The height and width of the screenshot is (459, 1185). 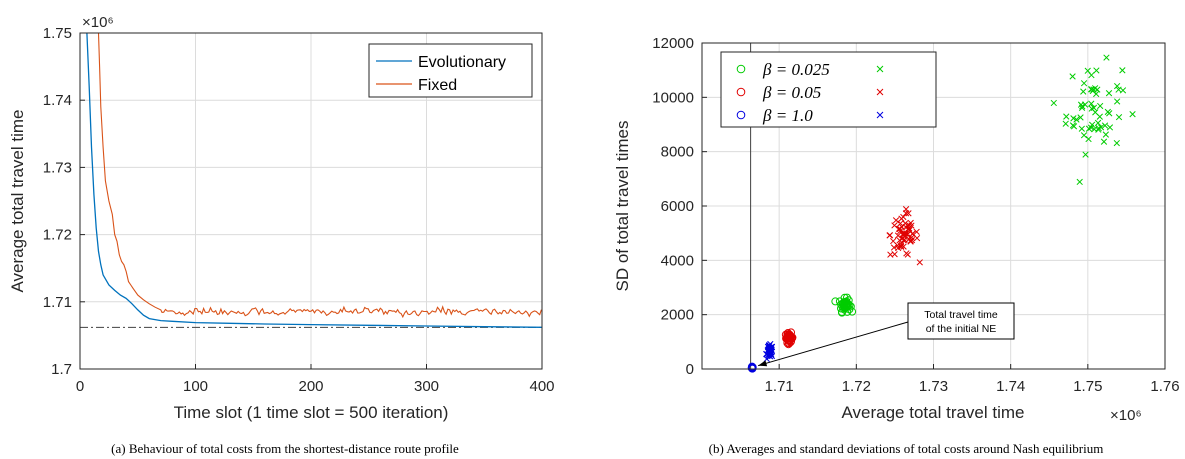 I want to click on chart-a-legend-box, so click(x=450, y=70).